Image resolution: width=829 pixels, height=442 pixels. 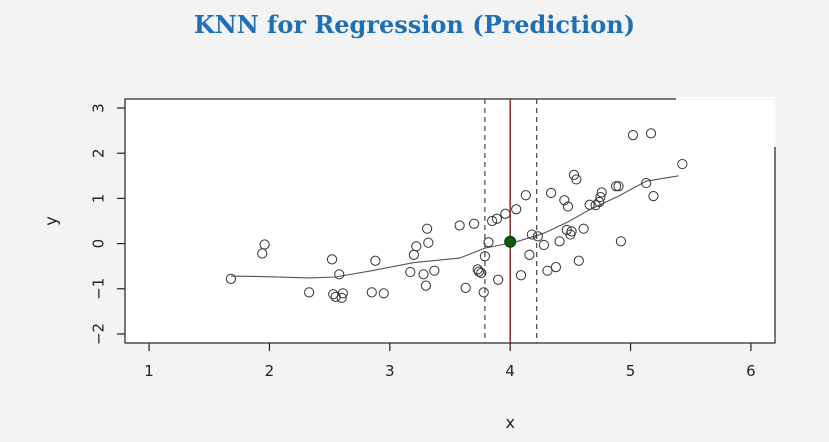 I want to click on x-tick-label: 1, so click(x=149, y=371).